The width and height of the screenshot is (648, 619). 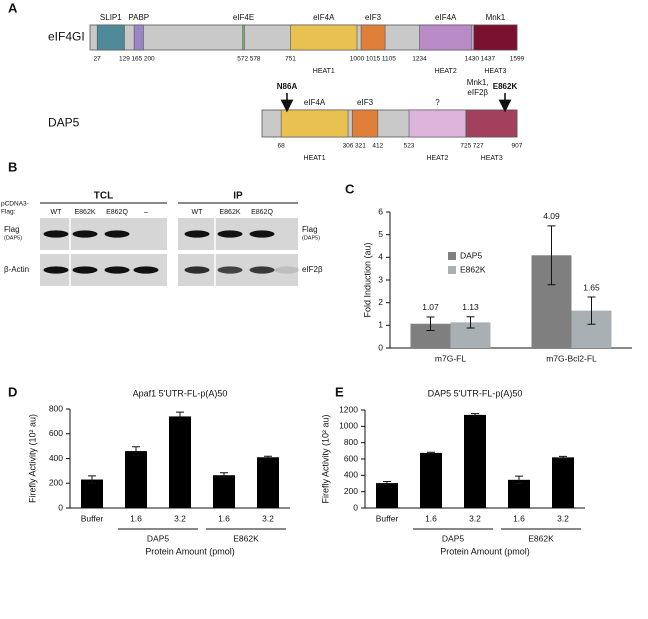 What do you see at coordinates (517, 59) in the screenshot?
I see `residue-number: 1599` at bounding box center [517, 59].